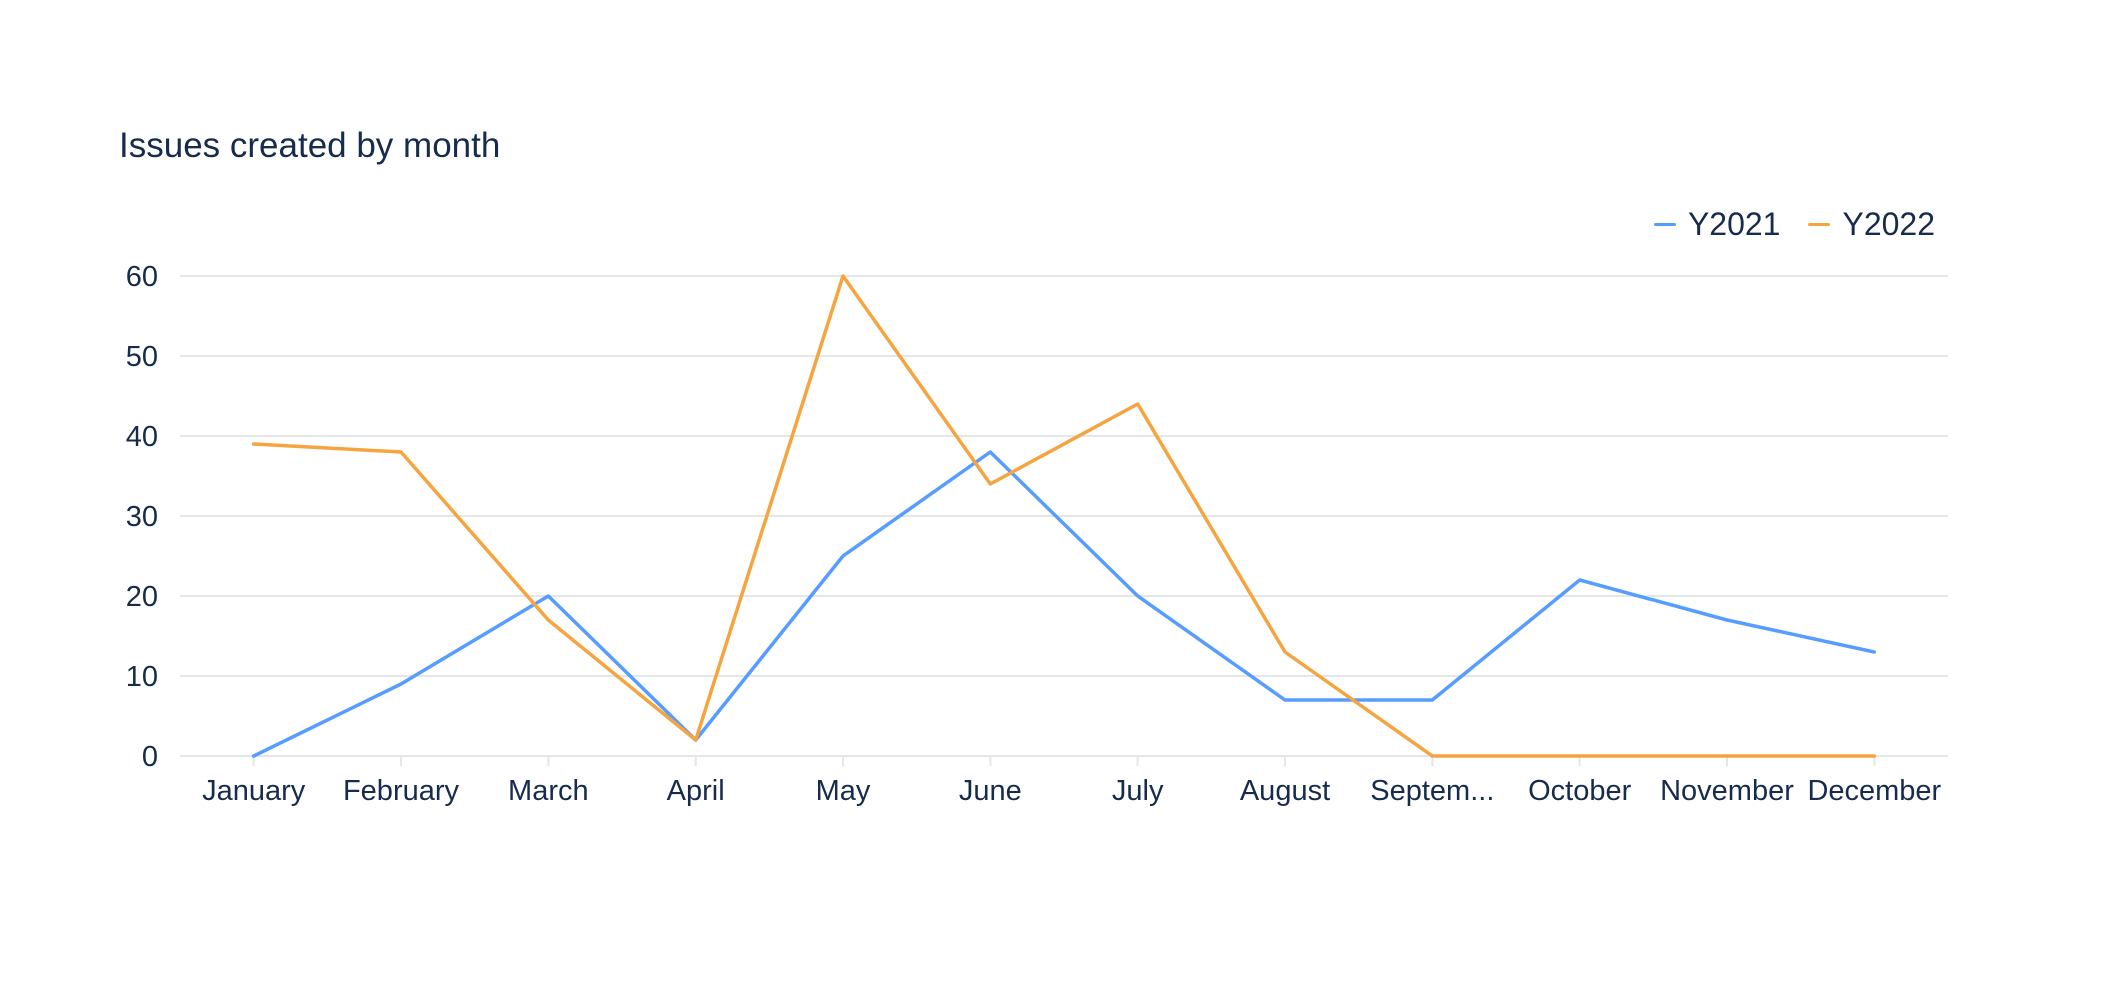 The height and width of the screenshot is (984, 2108). What do you see at coordinates (1874, 791) in the screenshot?
I see `x-tick-label: December` at bounding box center [1874, 791].